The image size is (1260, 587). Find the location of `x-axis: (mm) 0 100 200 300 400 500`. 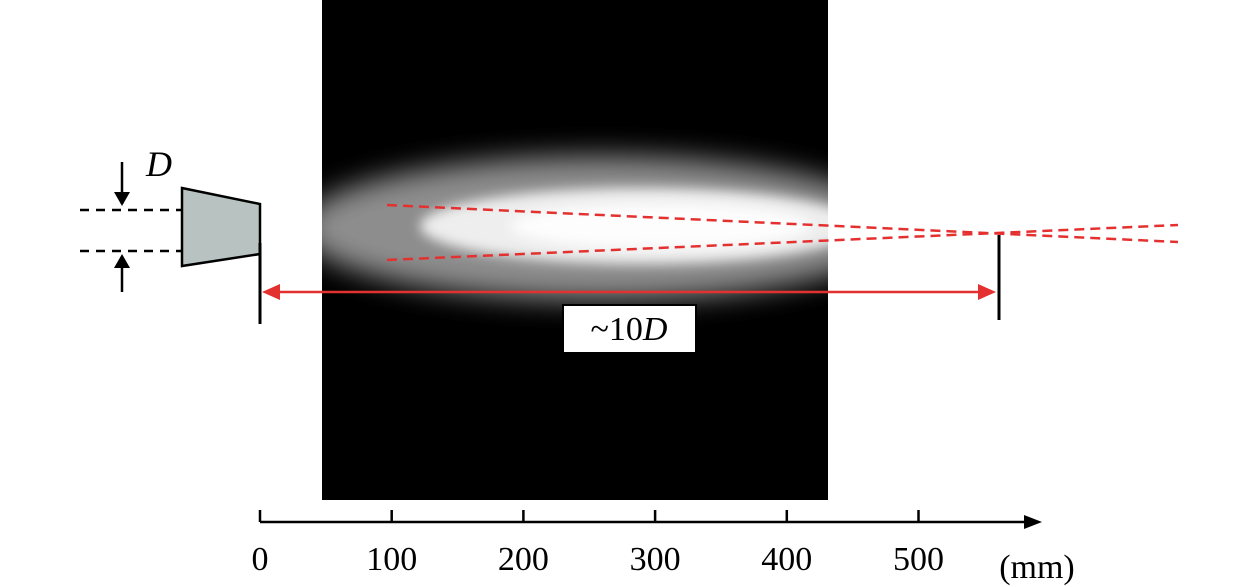

x-axis: (mm) 0 100 200 300 400 500 is located at coordinates (663, 548).